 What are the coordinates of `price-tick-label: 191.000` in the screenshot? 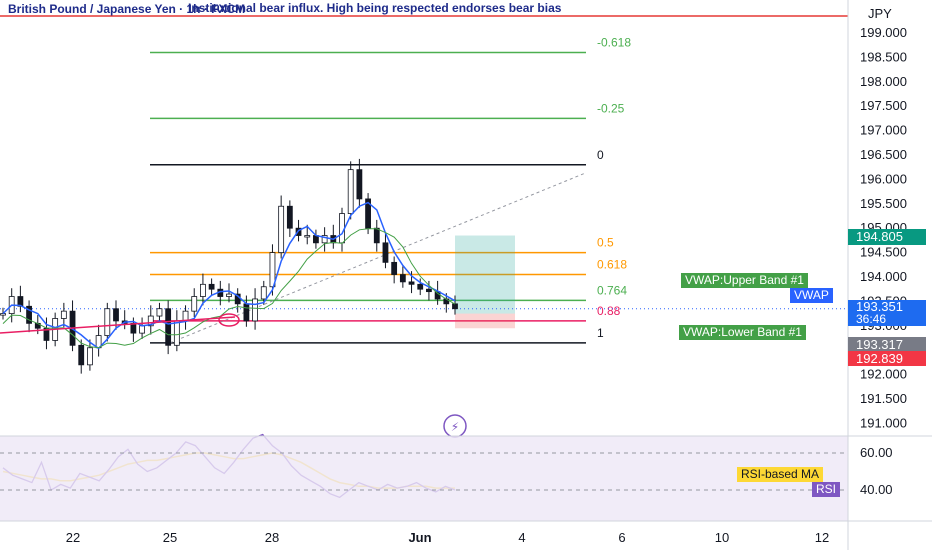 It's located at (883, 422).